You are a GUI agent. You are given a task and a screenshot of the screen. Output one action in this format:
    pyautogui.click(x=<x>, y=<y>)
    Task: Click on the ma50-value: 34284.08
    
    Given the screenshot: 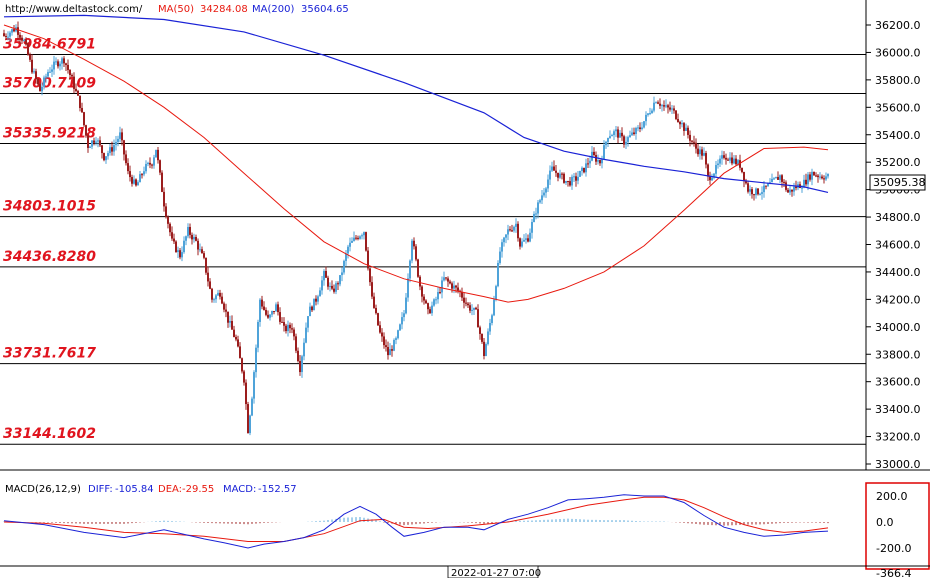 What is the action you would take?
    pyautogui.click(x=224, y=9)
    